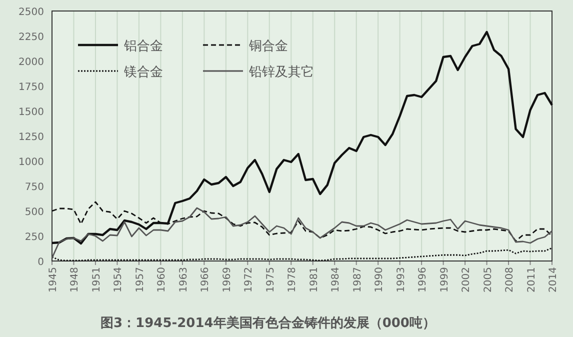  I want to click on x-tick-label: 1984, so click(336, 279).